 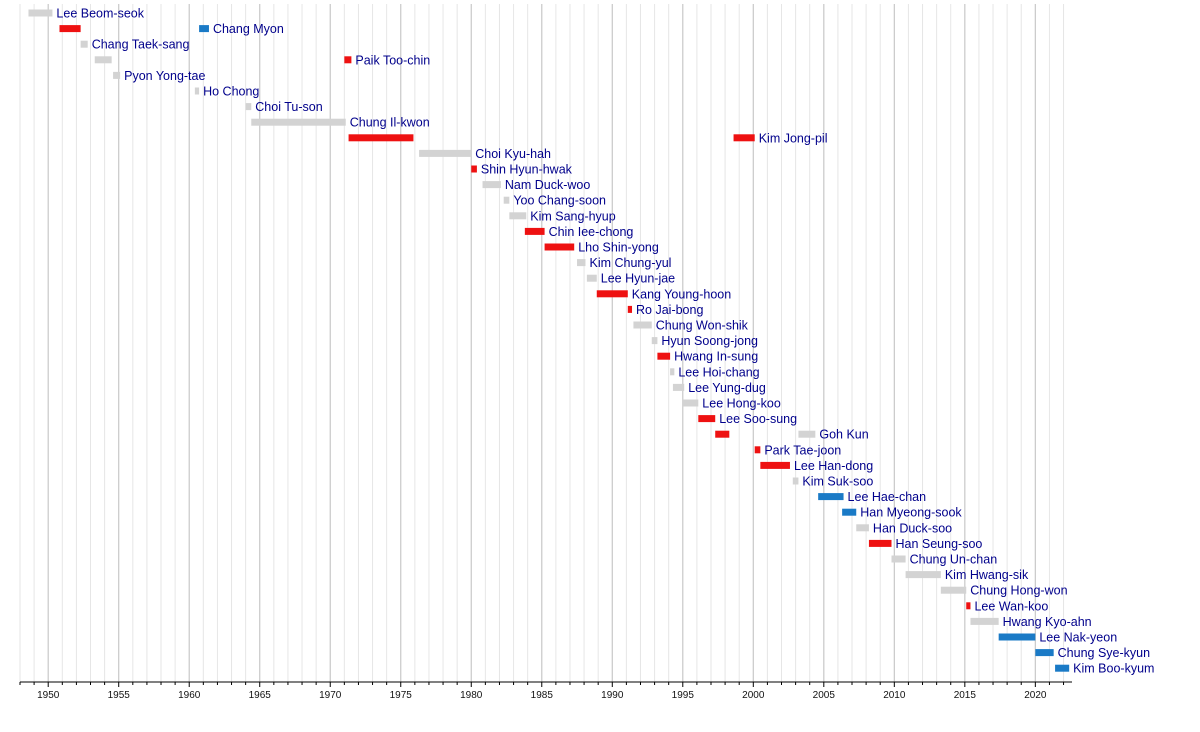 I want to click on x-tick-label-1980: 1980, so click(x=471, y=695).